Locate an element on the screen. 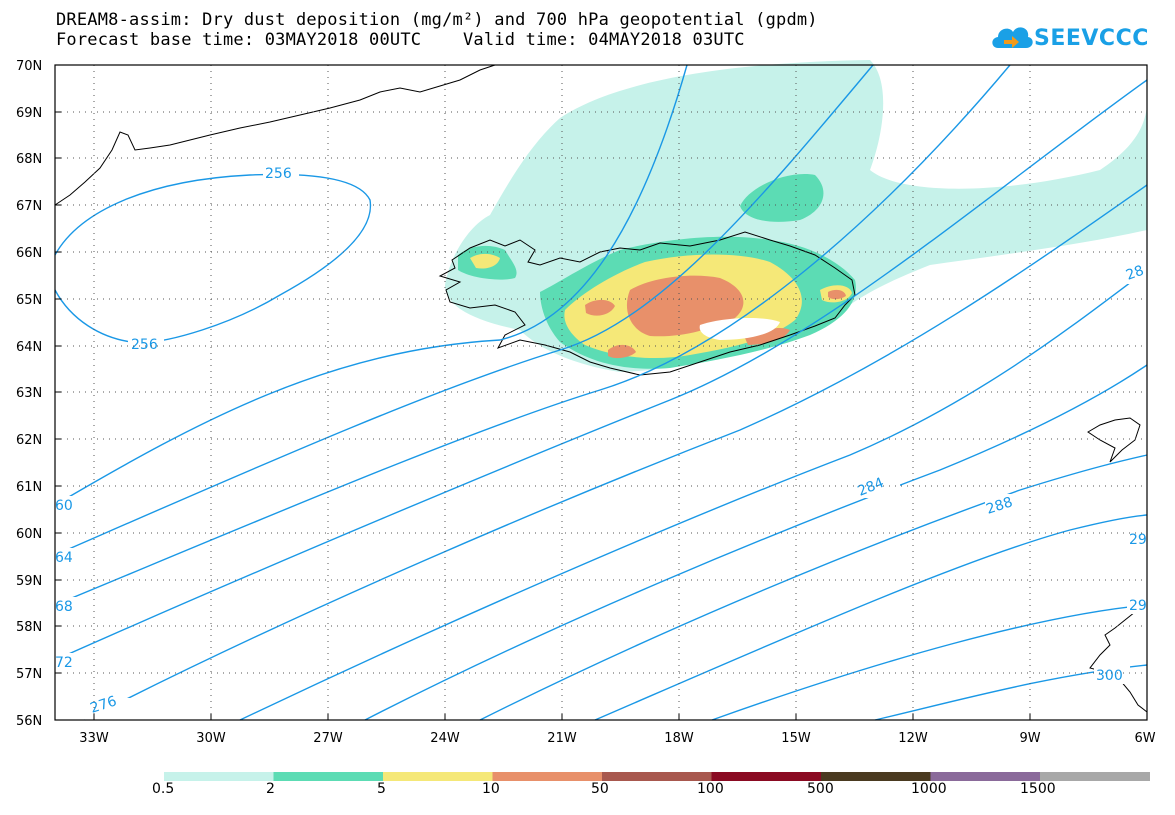 This screenshot has height=815, width=1175. legend-label: 10 is located at coordinates (491, 789).